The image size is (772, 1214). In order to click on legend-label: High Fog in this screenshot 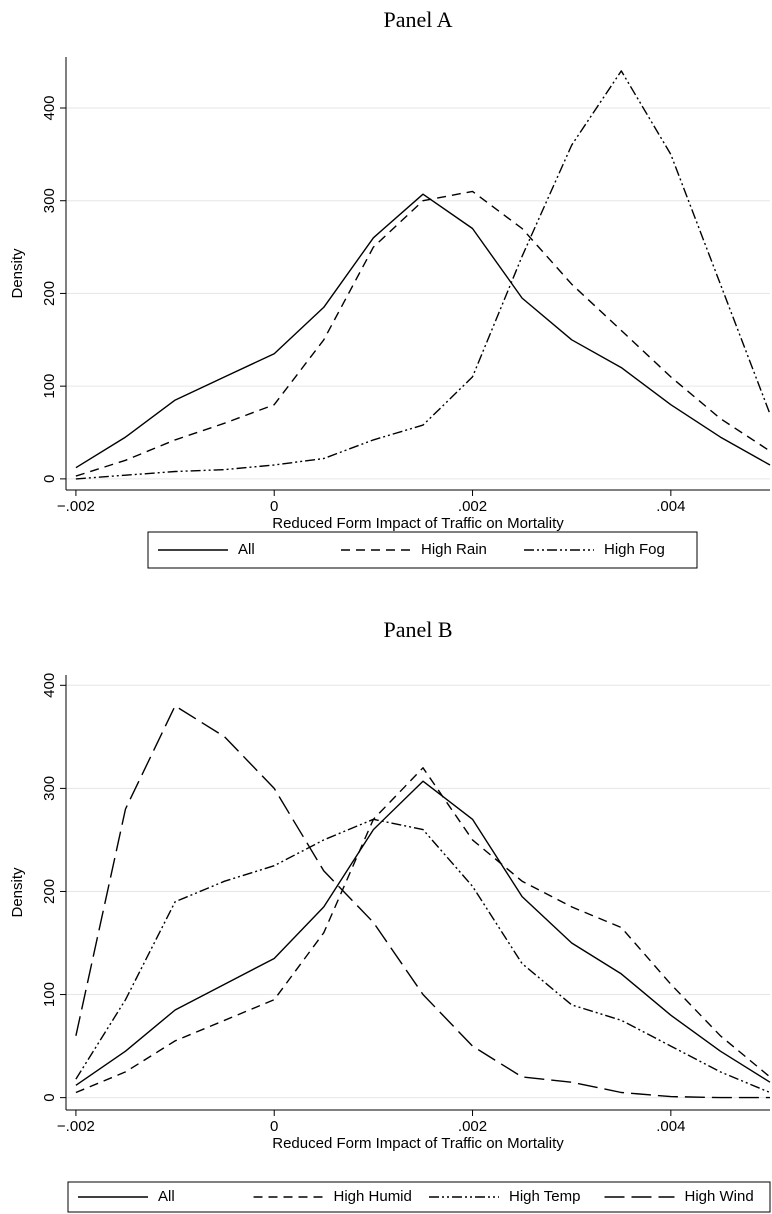, I will do `click(634, 549)`.